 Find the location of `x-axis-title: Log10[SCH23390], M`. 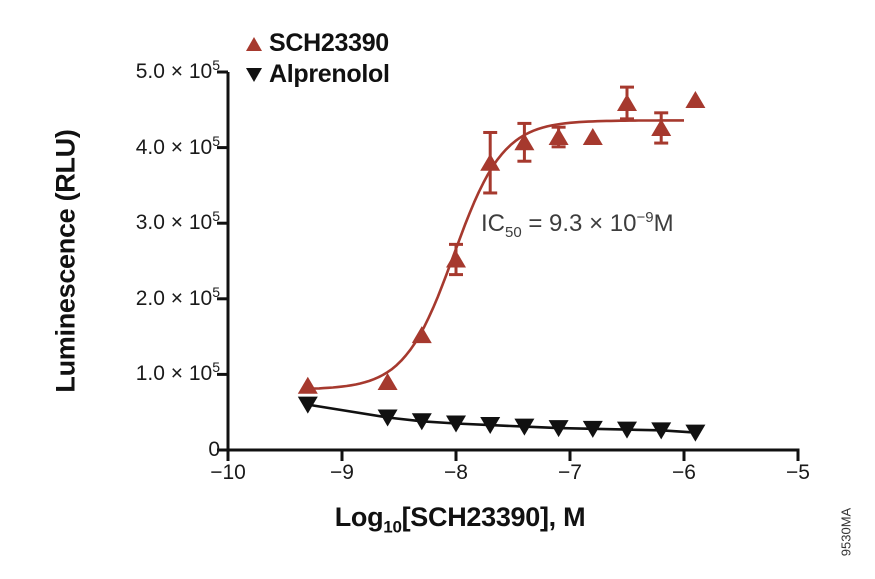

x-axis-title: Log10[SCH23390], M is located at coordinates (460, 519).